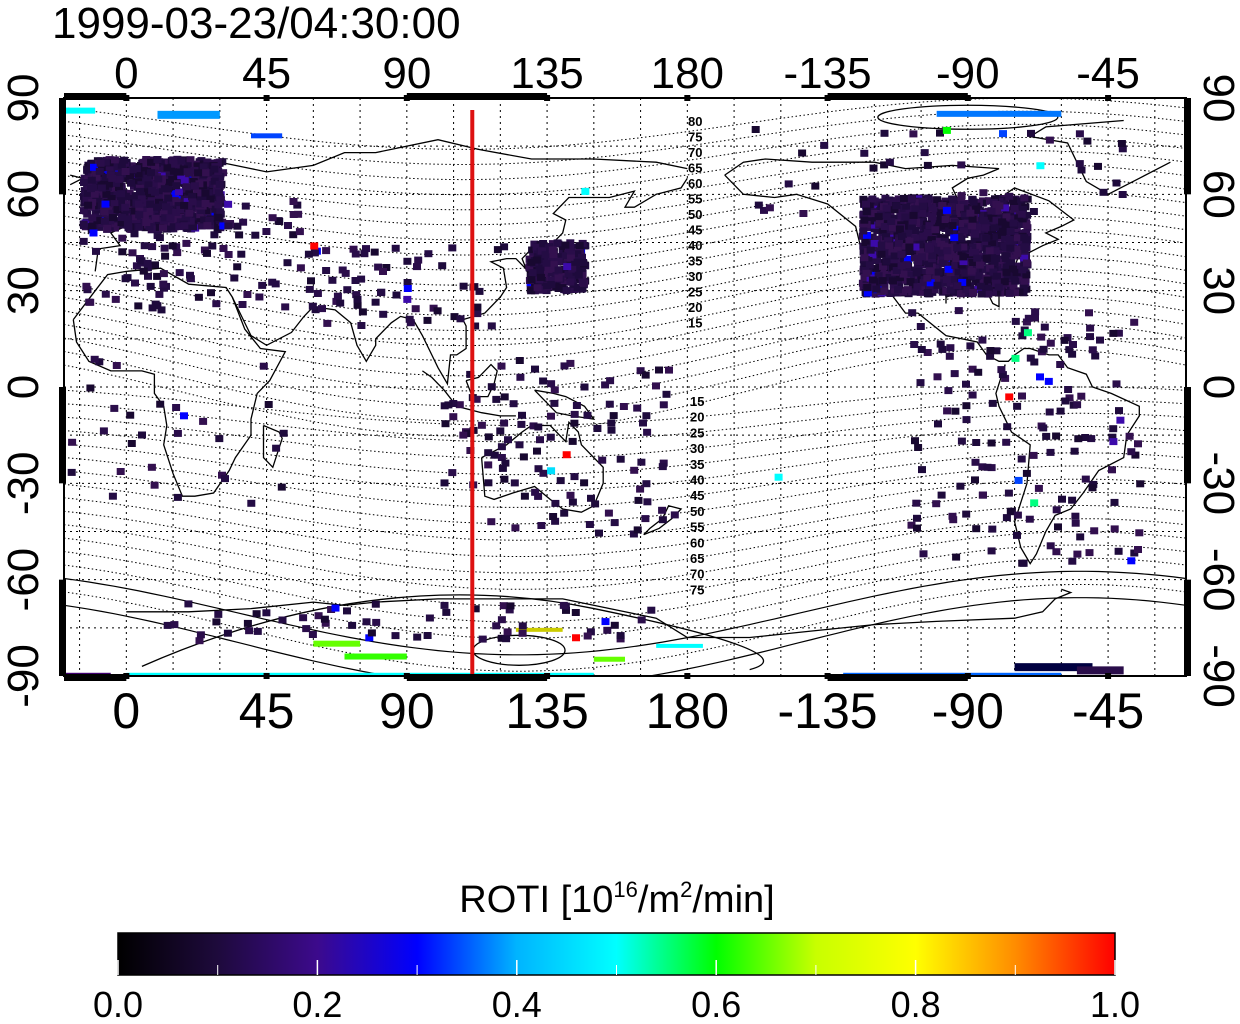 The image size is (1240, 1024). What do you see at coordinates (1217, 676) in the screenshot?
I see `right-axis-tick-label: -90` at bounding box center [1217, 676].